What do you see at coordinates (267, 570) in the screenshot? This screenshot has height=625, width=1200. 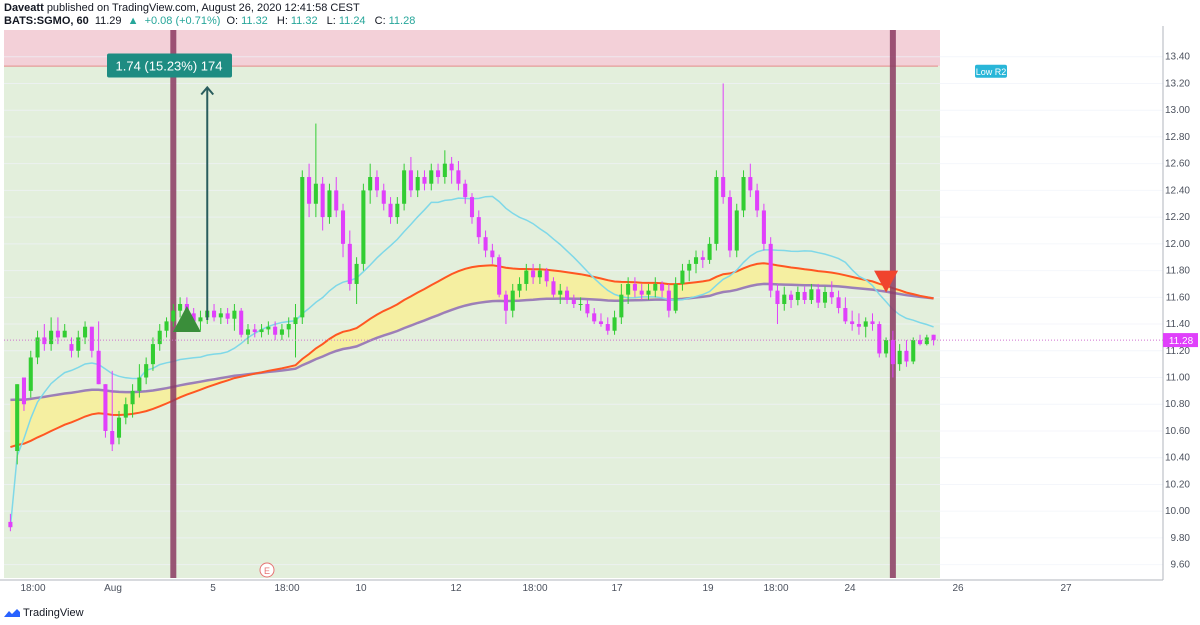 I see `earnings-marker-icon` at bounding box center [267, 570].